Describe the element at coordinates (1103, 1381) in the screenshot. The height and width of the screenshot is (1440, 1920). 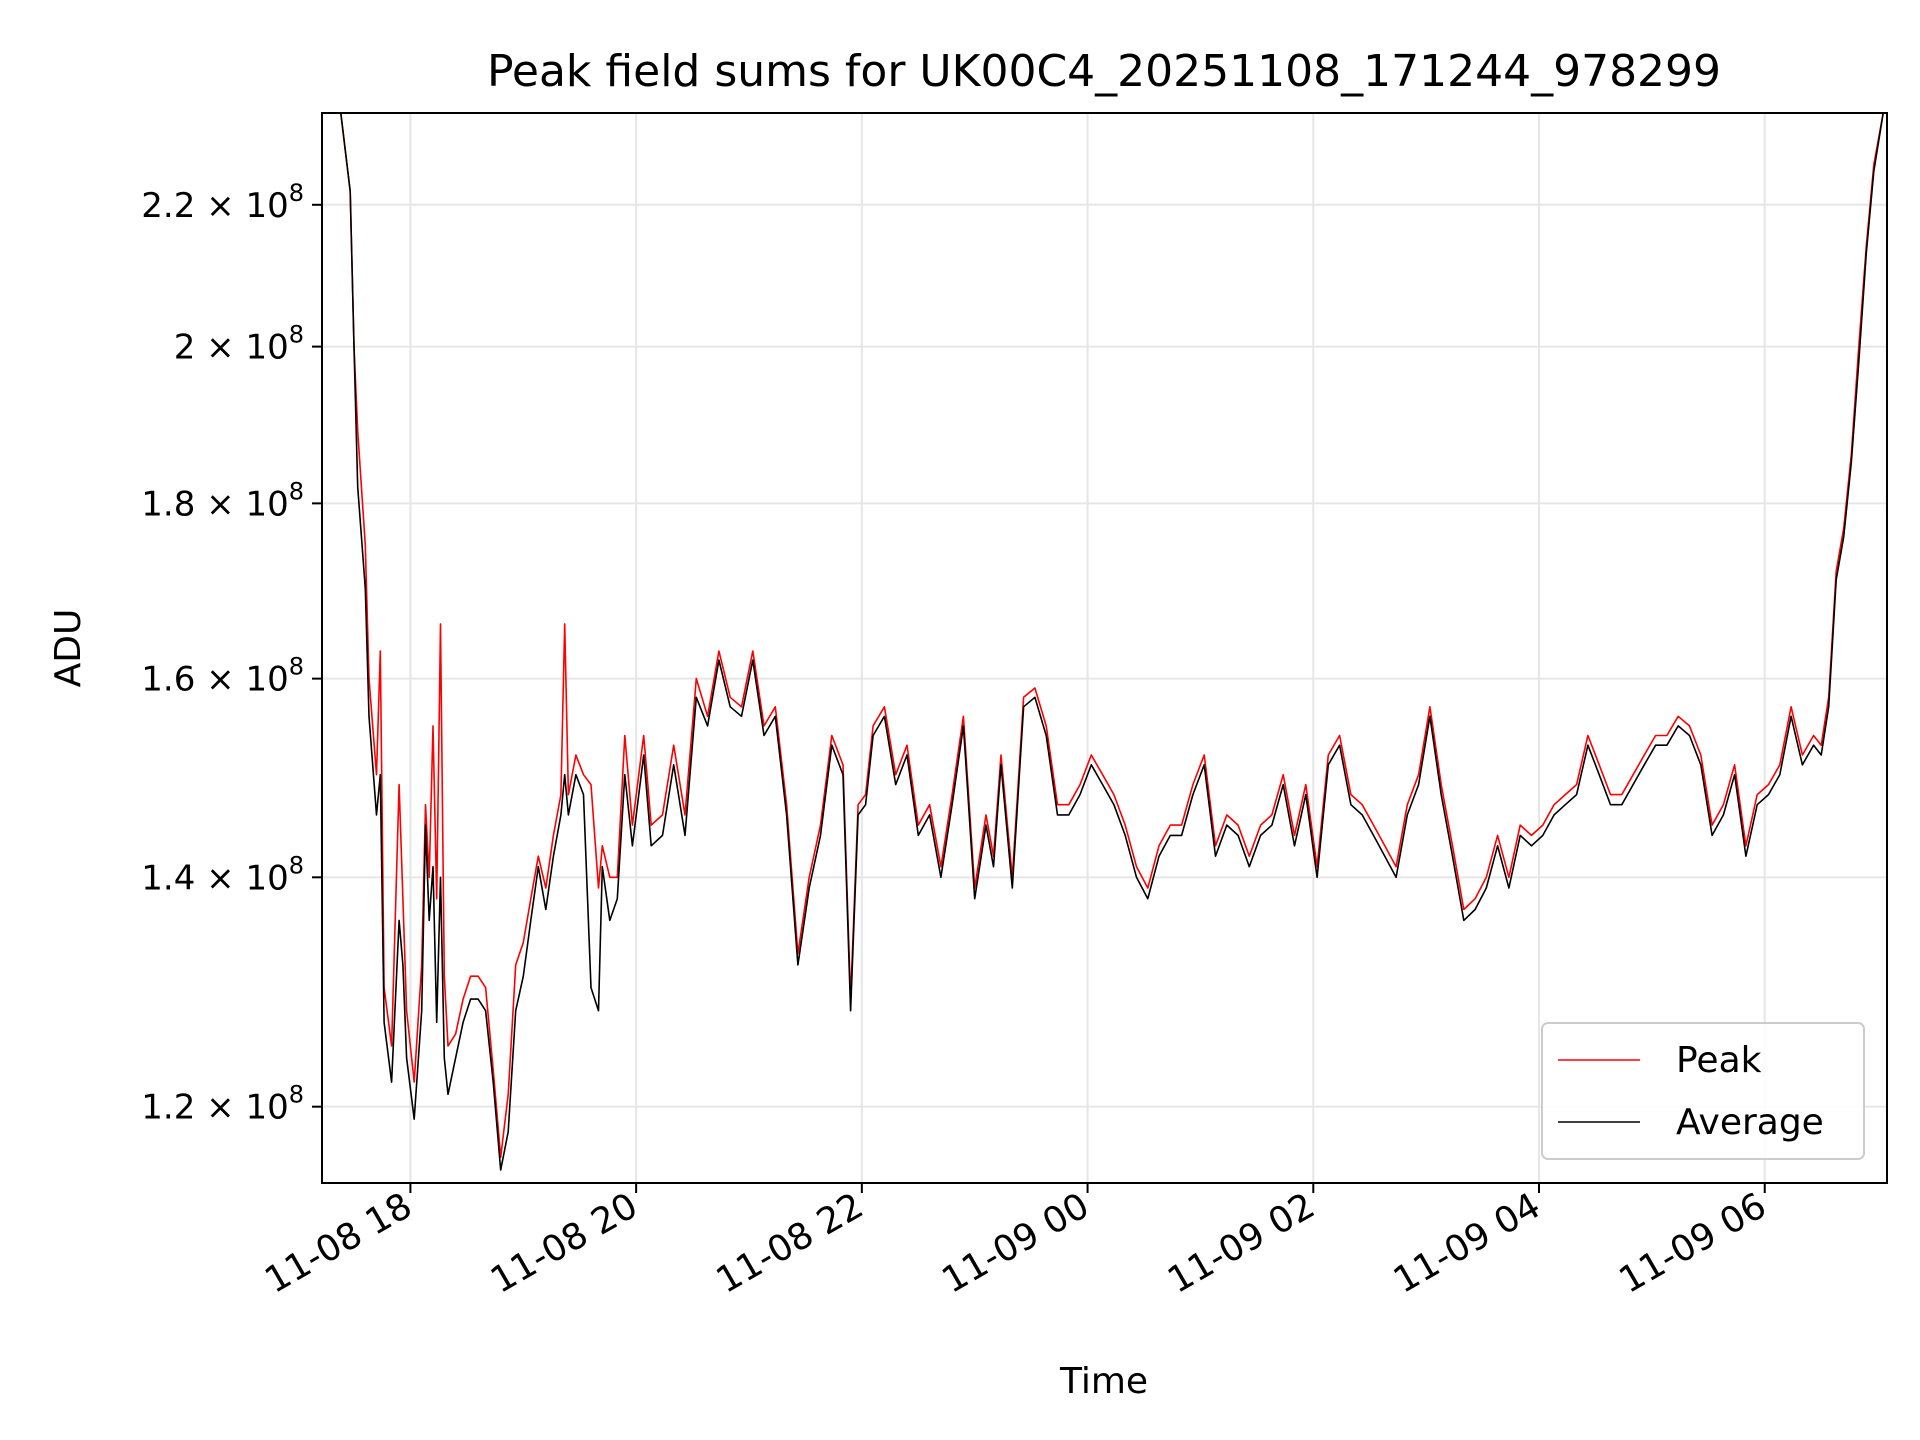
I see `x-axis-label: Time` at that location.